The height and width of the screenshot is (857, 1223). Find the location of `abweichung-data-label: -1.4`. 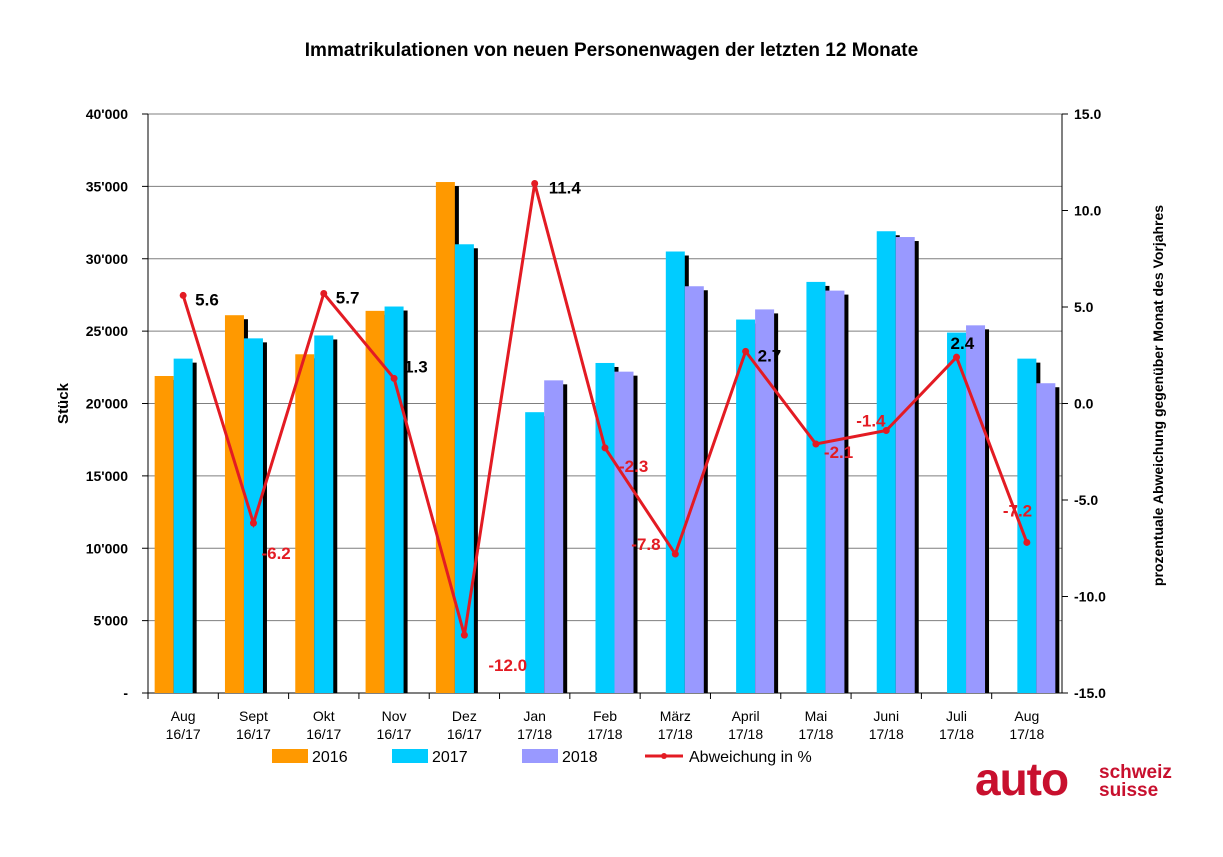

abweichung-data-label: -1.4 is located at coordinates (871, 421).